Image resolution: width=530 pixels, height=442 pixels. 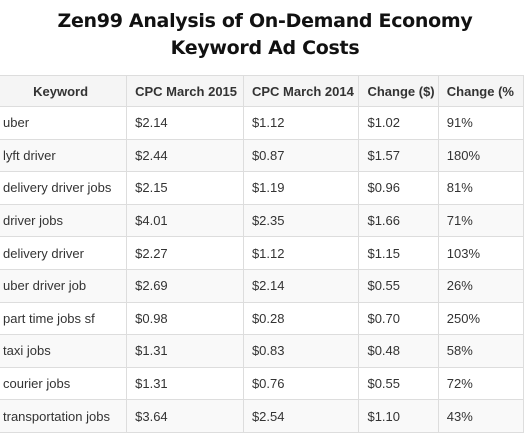 I want to click on cell-change-dollar: $0.96, so click(x=398, y=188).